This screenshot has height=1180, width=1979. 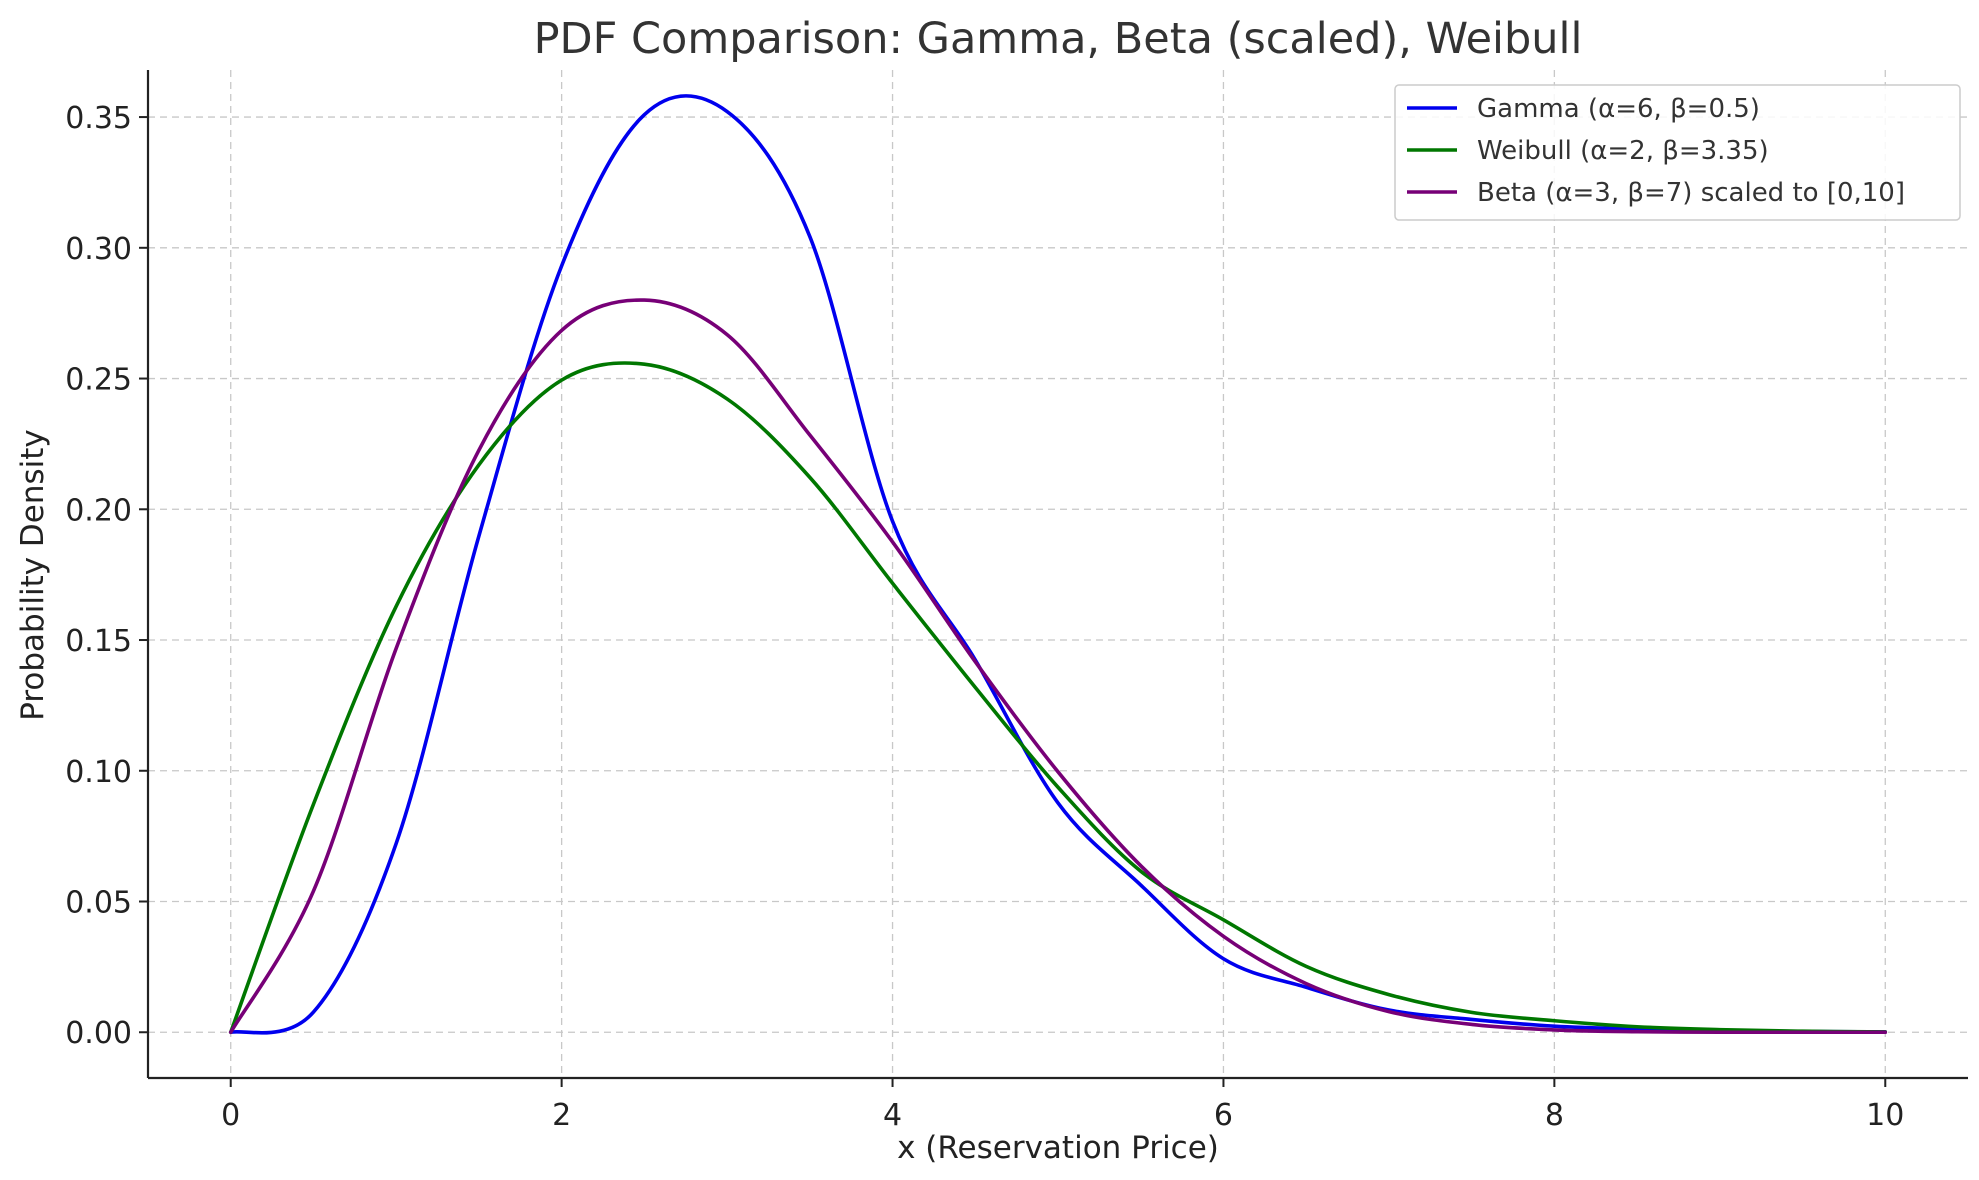 I want to click on x-tick-label: 4, so click(x=892, y=1115).